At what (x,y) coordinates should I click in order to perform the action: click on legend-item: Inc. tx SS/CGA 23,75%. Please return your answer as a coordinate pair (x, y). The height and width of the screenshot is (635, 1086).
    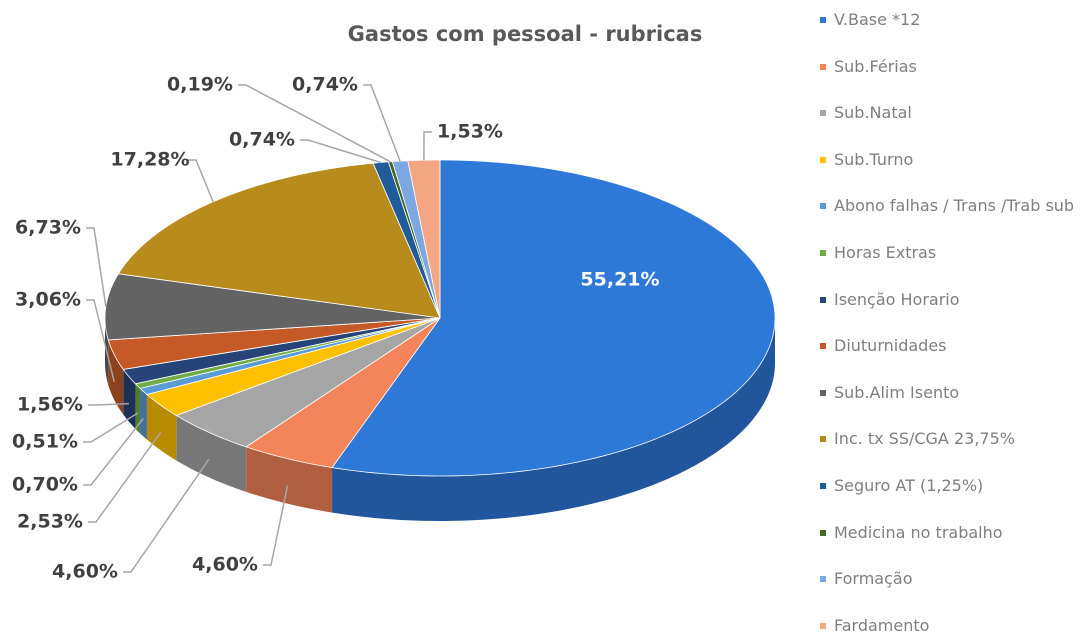
    Looking at the image, I should click on (949, 439).